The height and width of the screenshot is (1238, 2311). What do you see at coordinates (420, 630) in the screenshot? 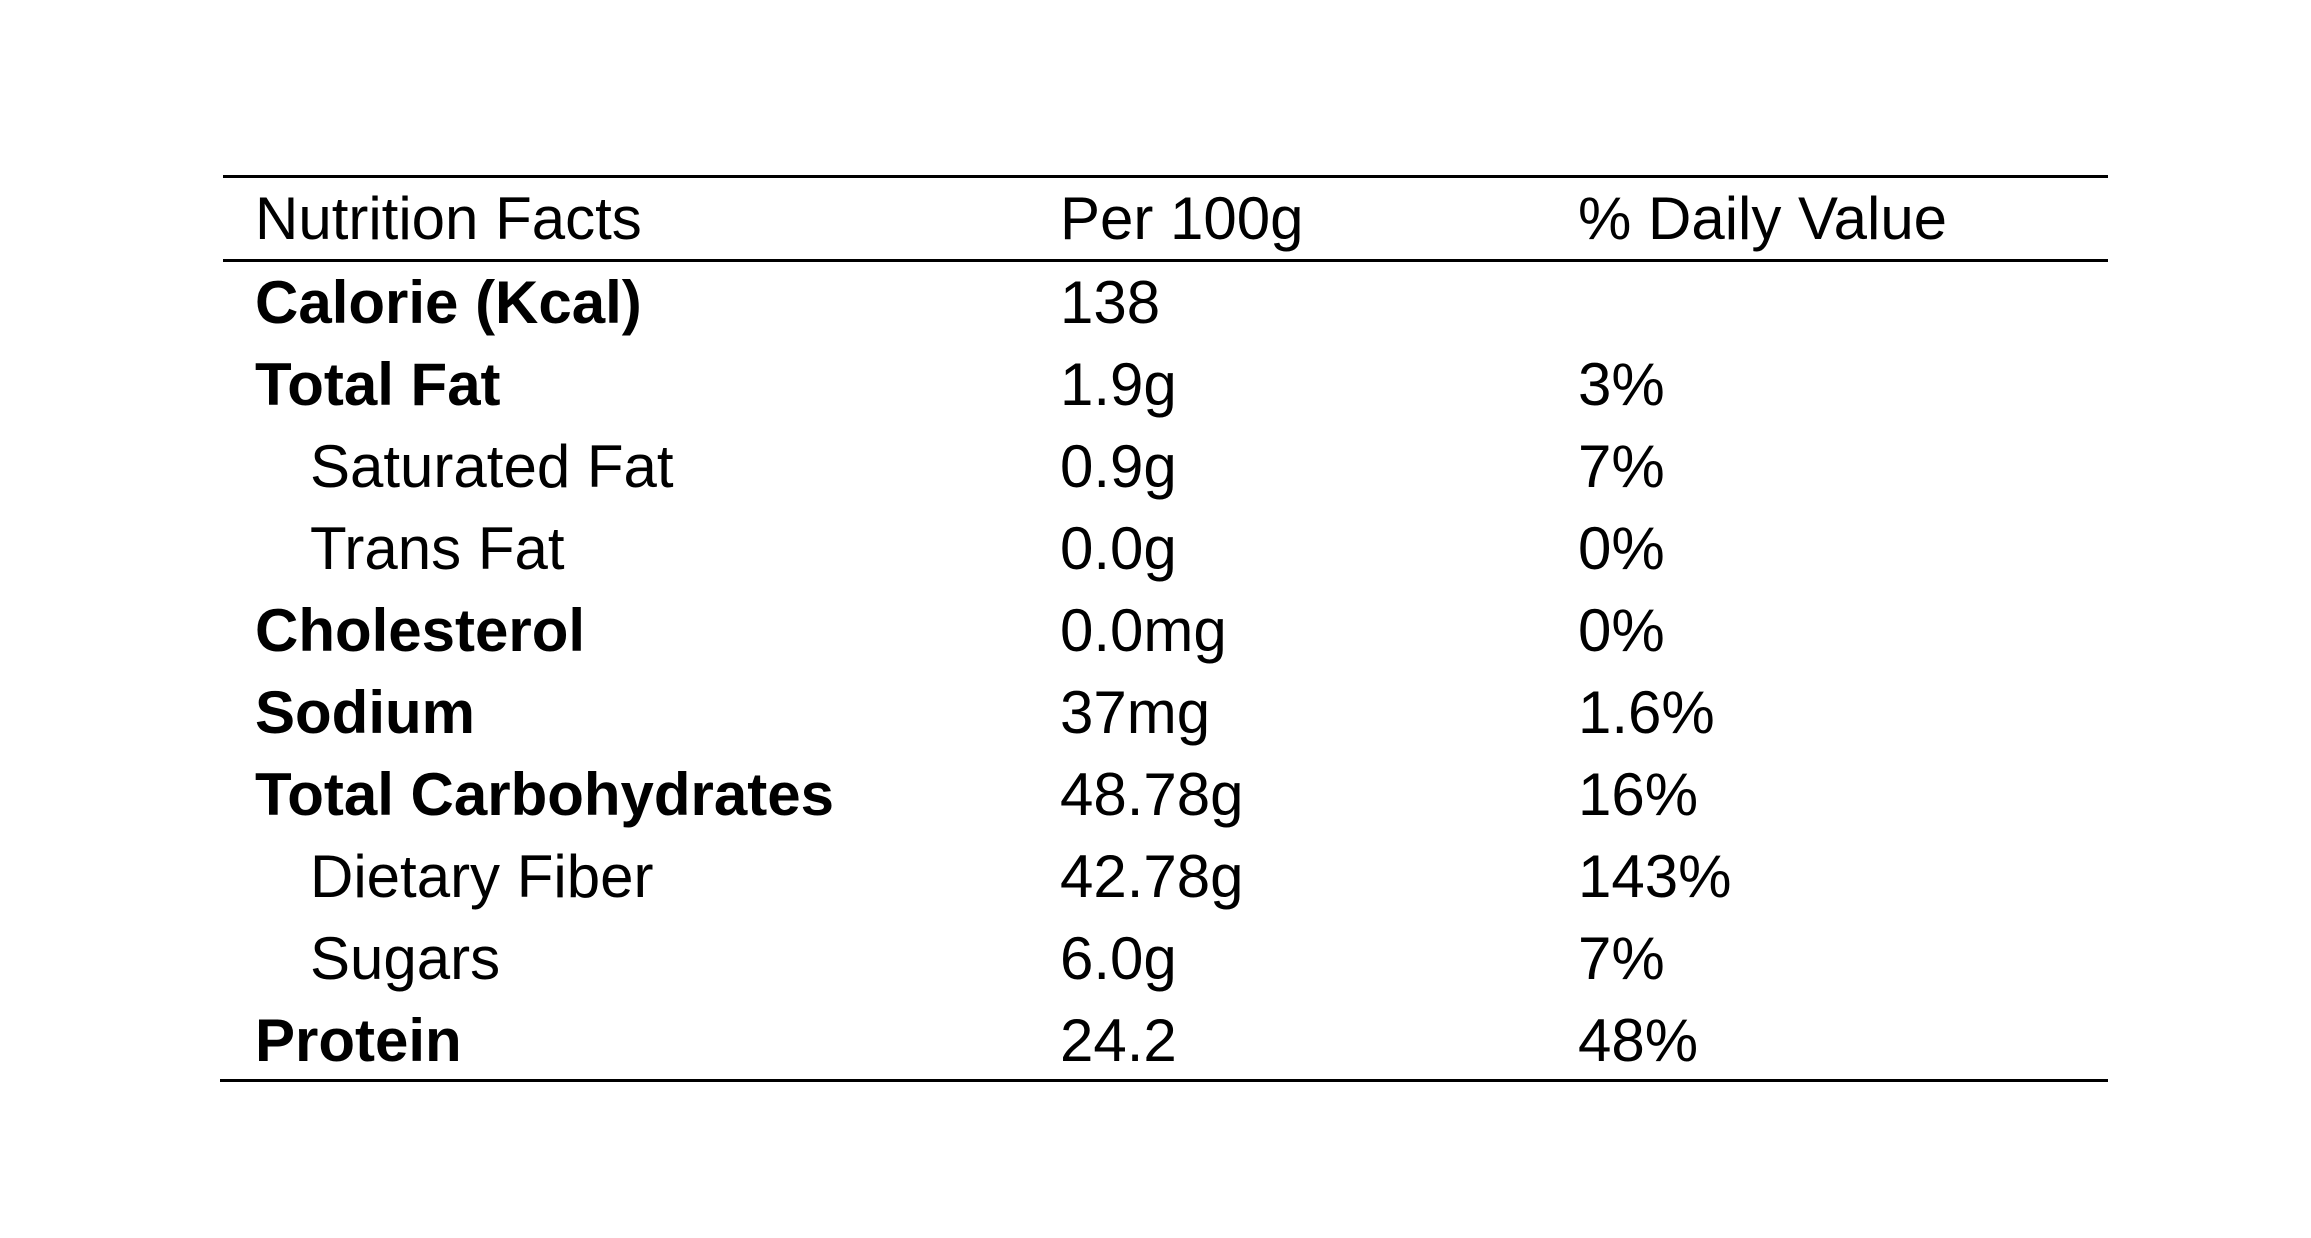
I see `nutrient-name: Cholesterol` at bounding box center [420, 630].